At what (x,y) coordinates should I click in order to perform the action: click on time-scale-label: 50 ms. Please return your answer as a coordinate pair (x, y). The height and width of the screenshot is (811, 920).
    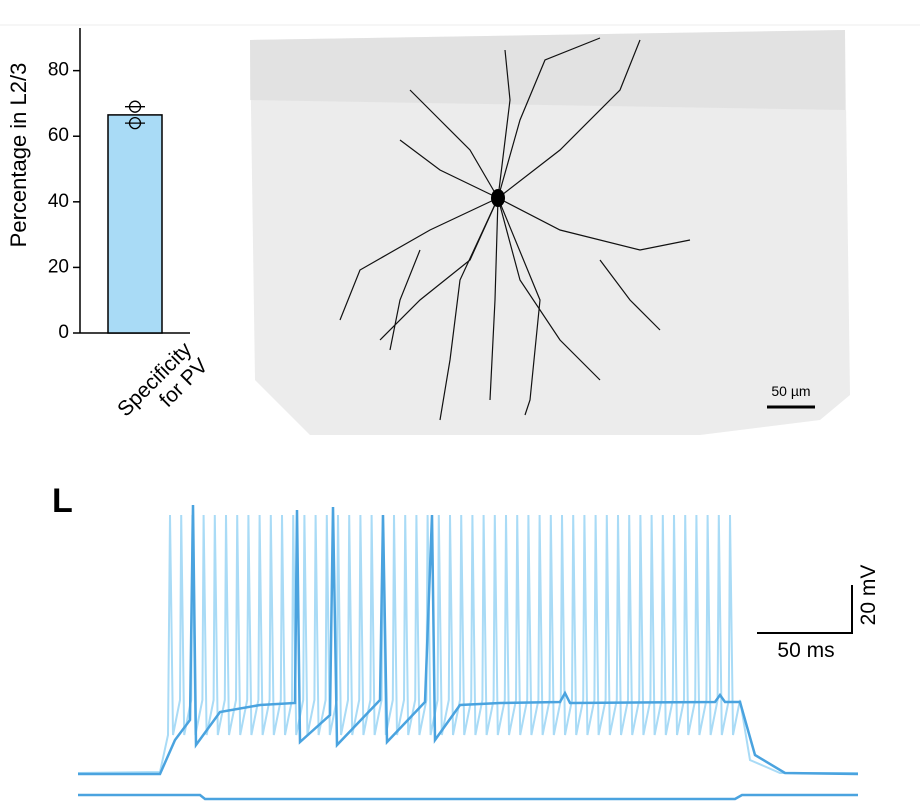
    Looking at the image, I should click on (805, 650).